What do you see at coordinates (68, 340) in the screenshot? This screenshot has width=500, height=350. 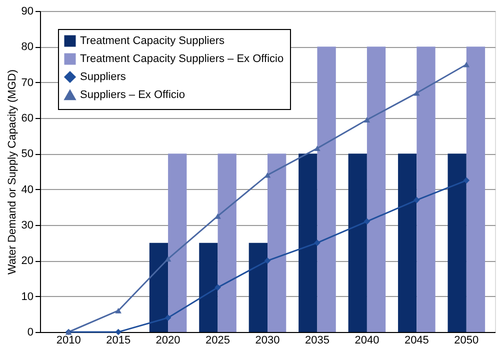 I see `x-tick-label: 2010` at bounding box center [68, 340].